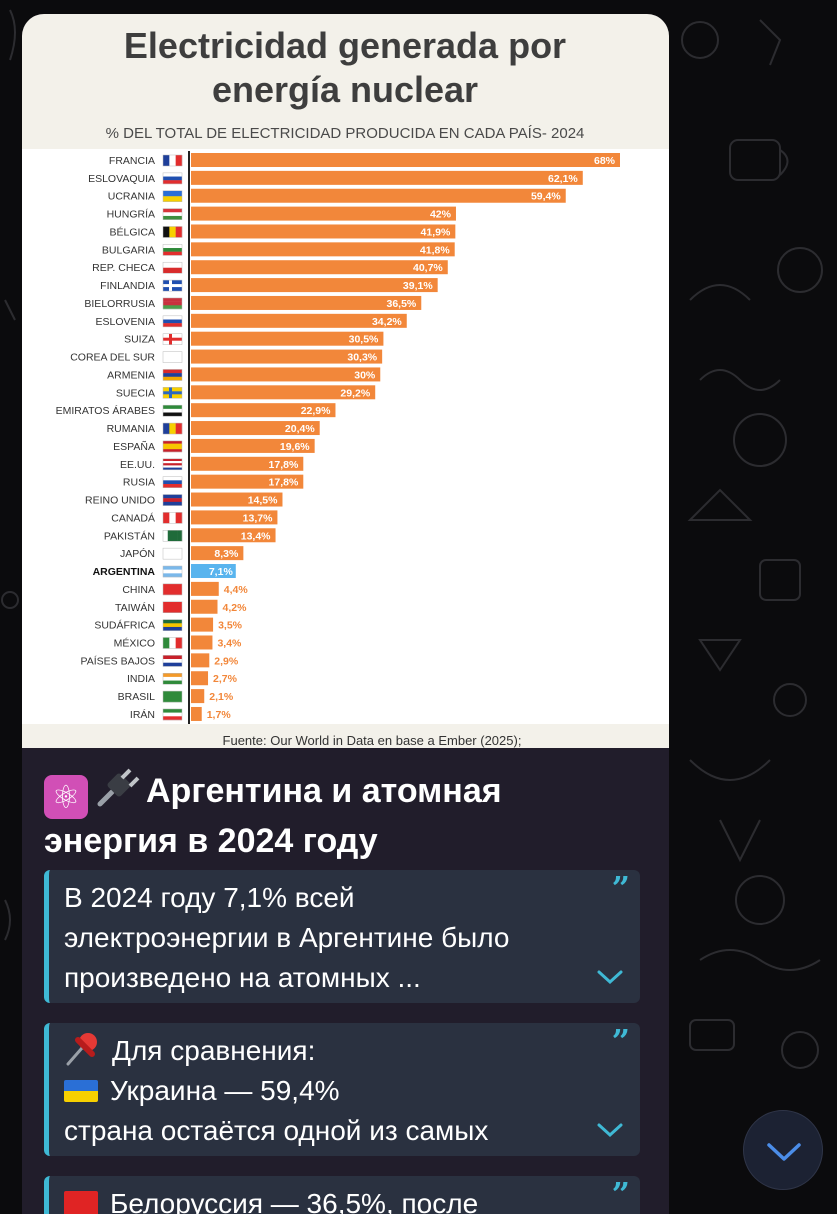 This screenshot has height=1214, width=837. Describe the element at coordinates (345, 45) in the screenshot. I see `chart-title-line1: Electricidad generada por` at that location.